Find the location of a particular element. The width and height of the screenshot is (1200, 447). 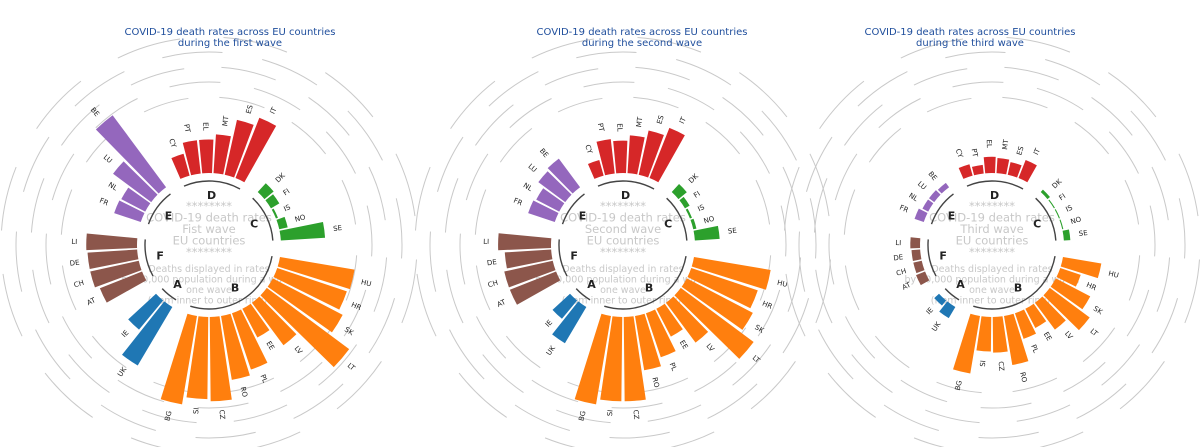

bar-ie is located at coordinates (940, 299).